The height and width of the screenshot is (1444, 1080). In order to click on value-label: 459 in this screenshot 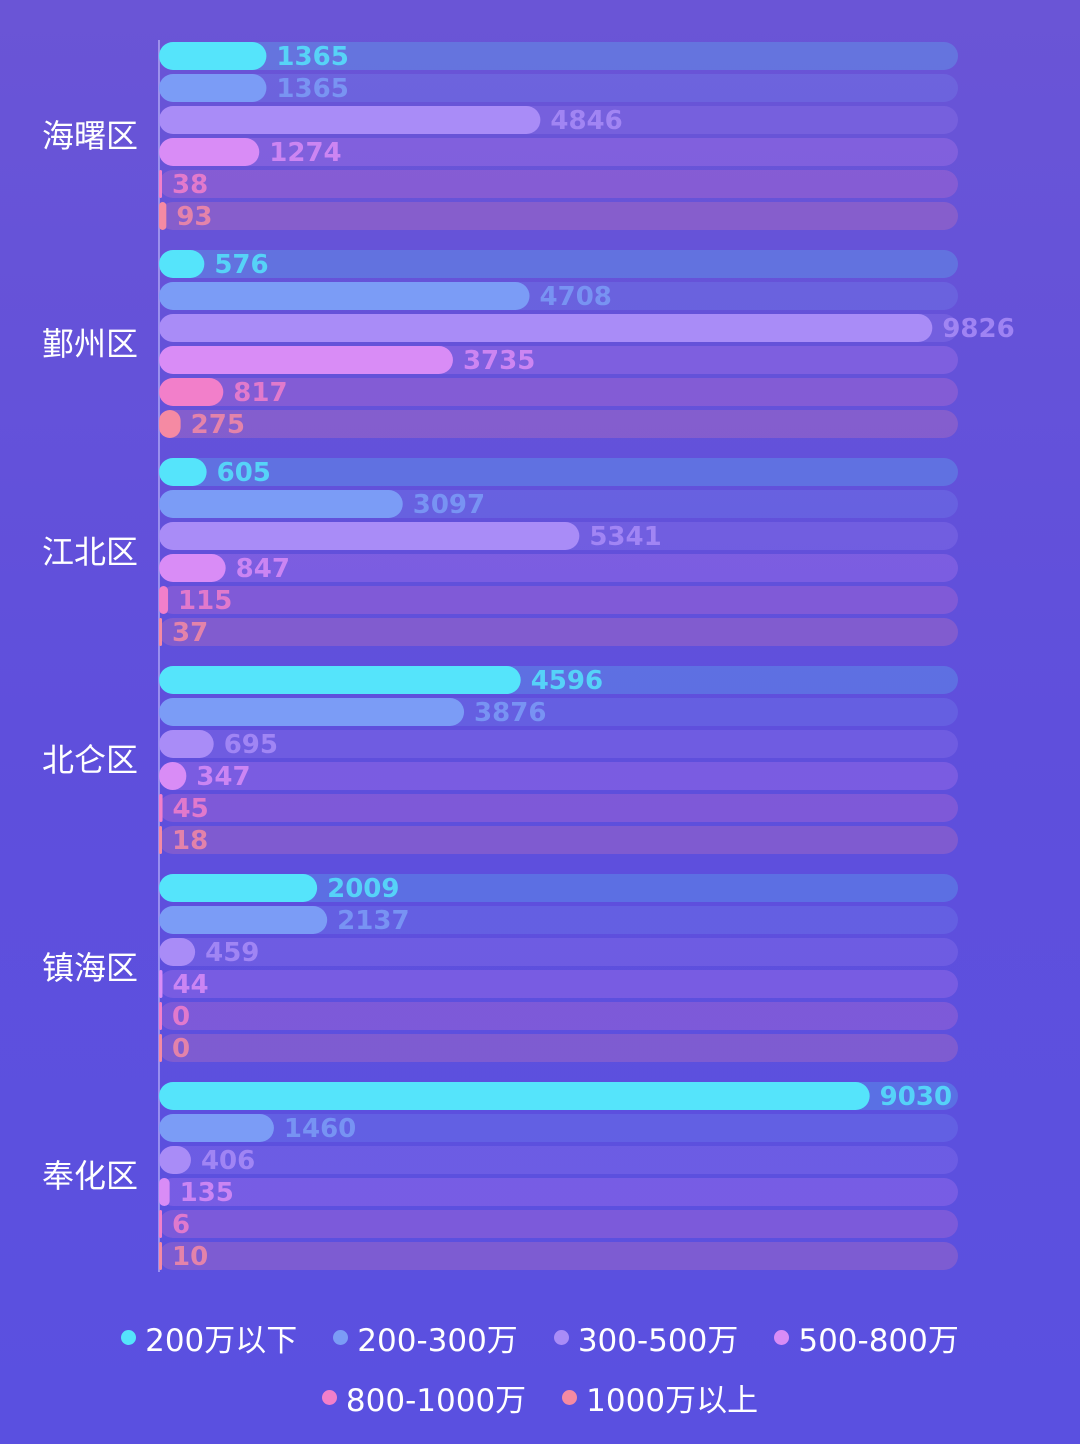, I will do `click(232, 953)`.